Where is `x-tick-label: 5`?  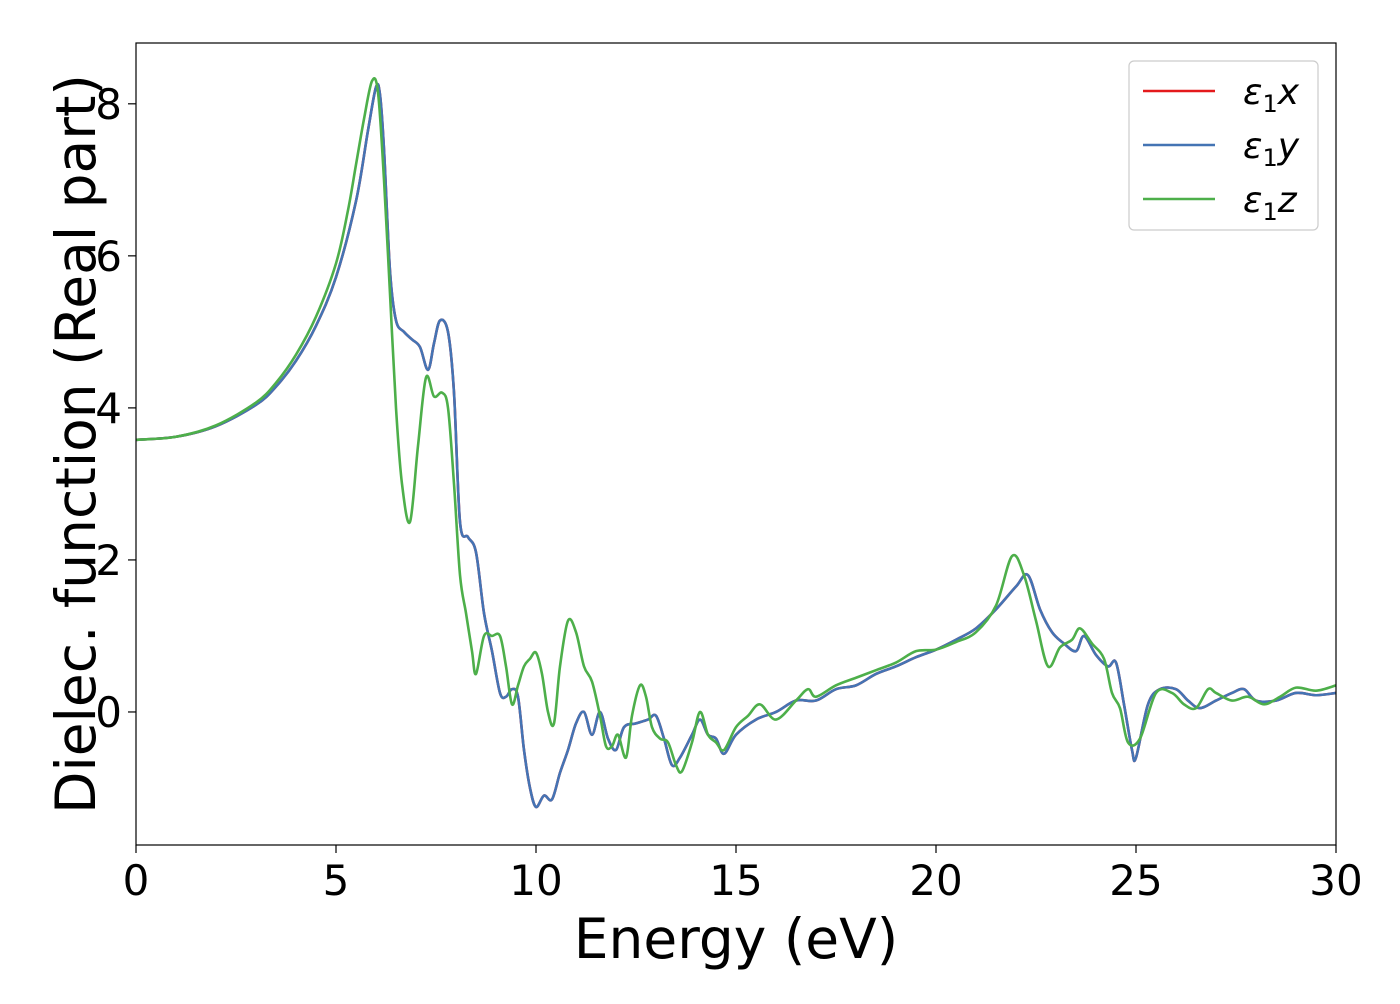
x-tick-label: 5 is located at coordinates (336, 880).